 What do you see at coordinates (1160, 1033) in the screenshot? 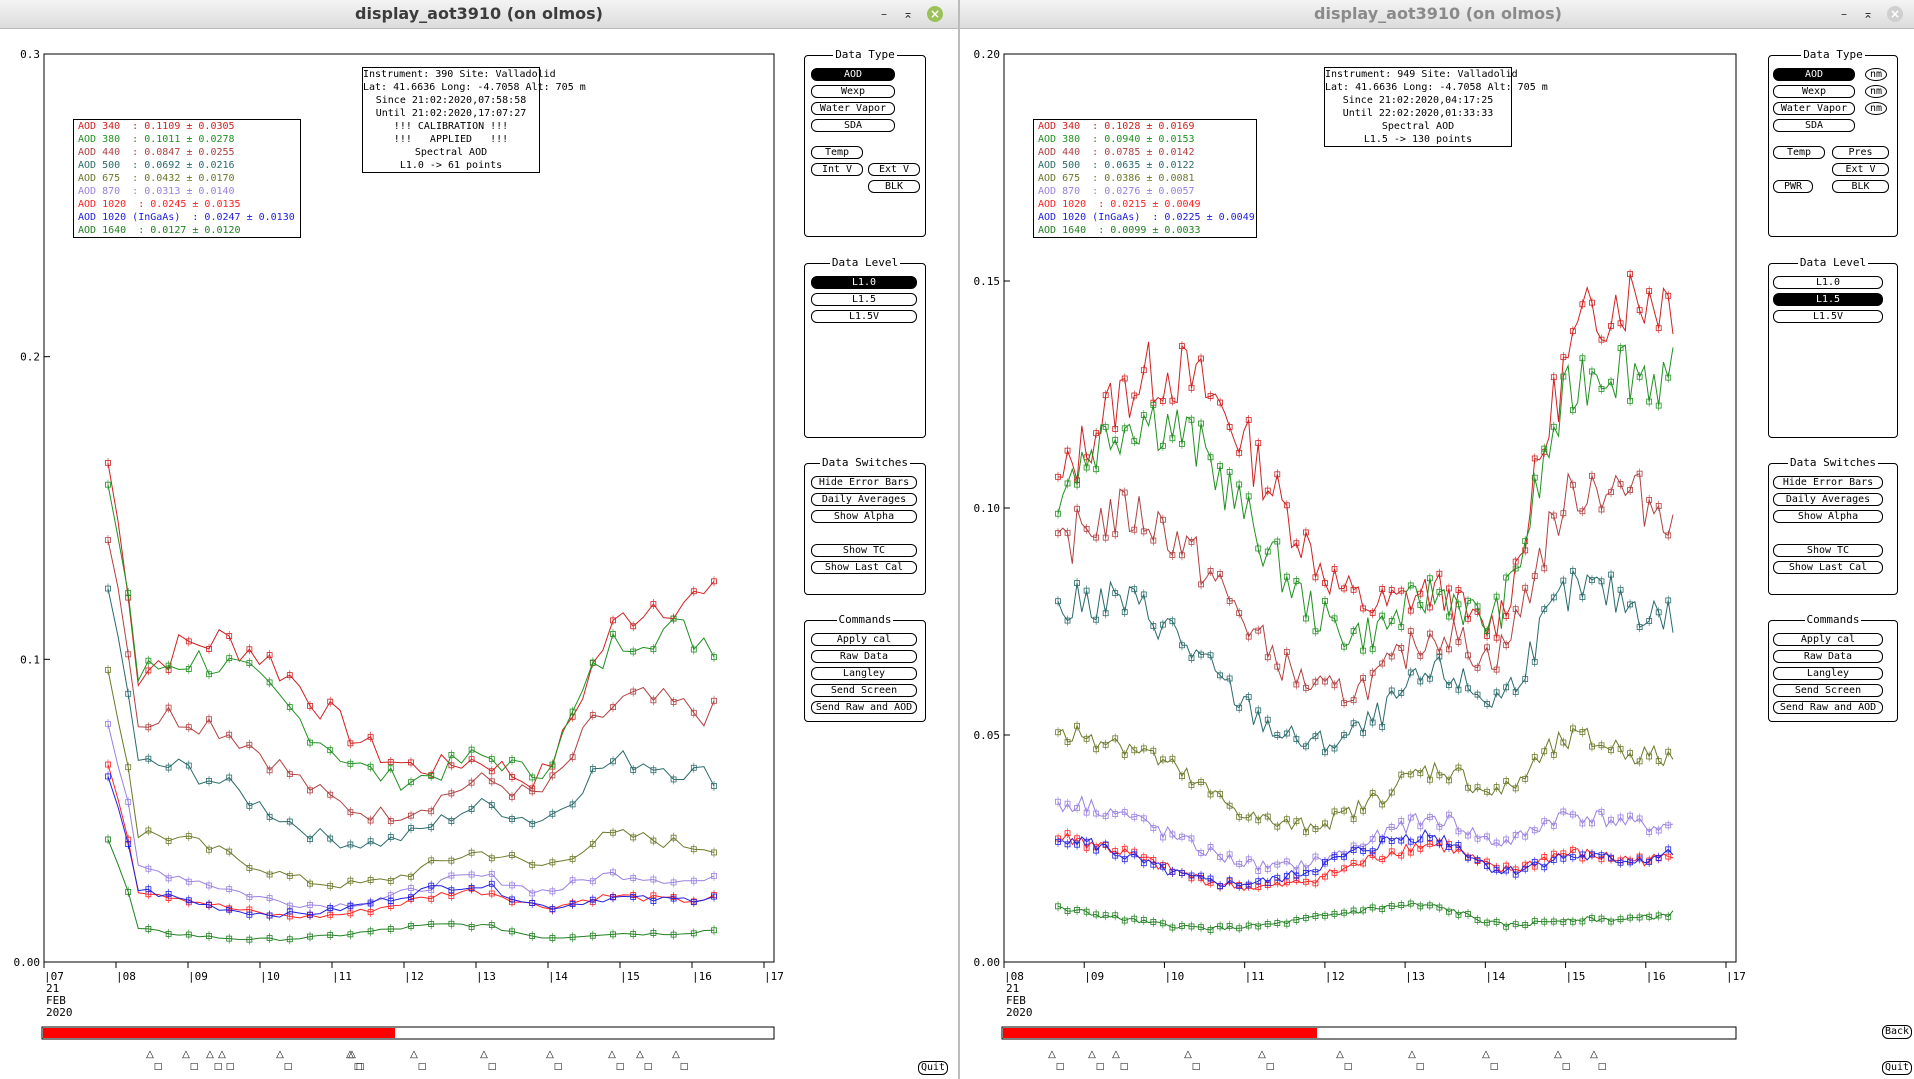
I see `timeline-progress` at bounding box center [1160, 1033].